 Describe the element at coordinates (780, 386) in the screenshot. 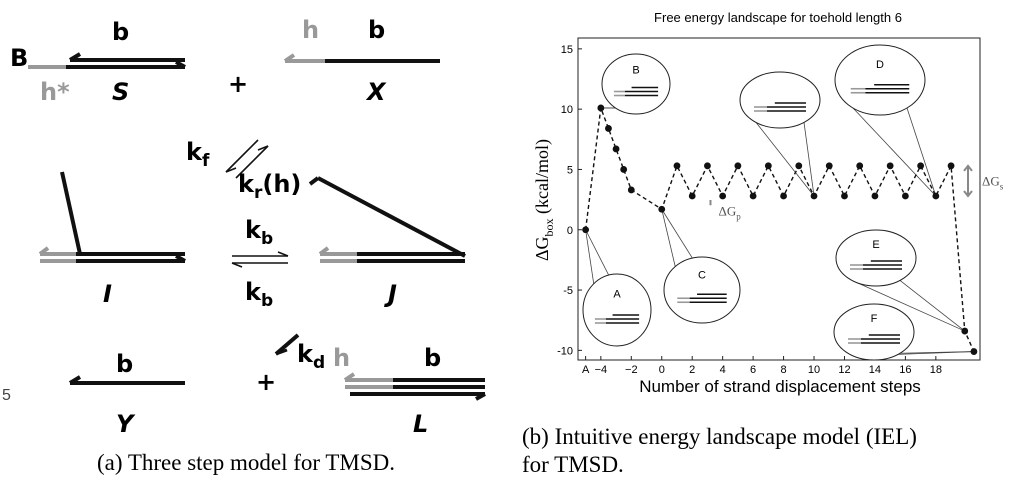

I see `x-axis-label: Number of strand displacement steps` at that location.